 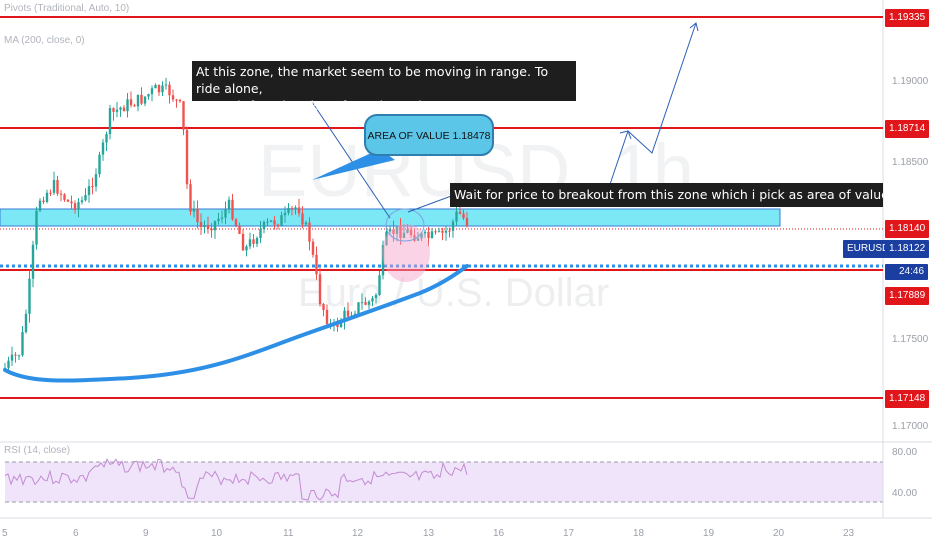 What do you see at coordinates (694, 27) in the screenshot?
I see `projection-arrowhead` at bounding box center [694, 27].